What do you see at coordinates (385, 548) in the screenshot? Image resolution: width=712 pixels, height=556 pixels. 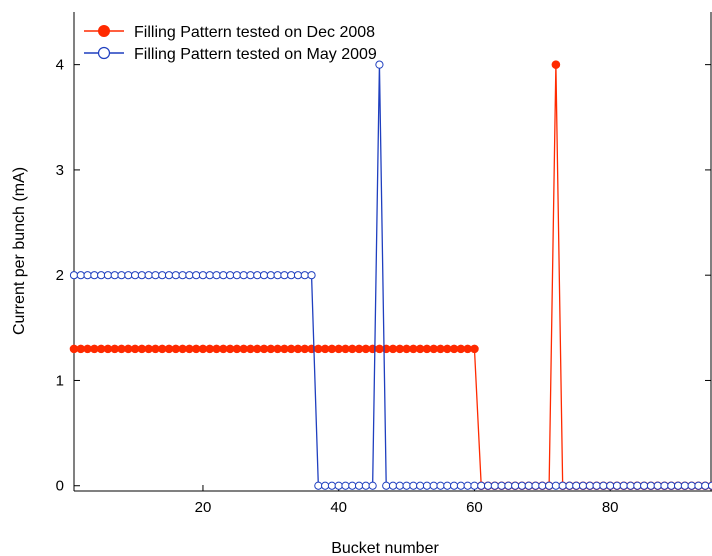 I see `x-axis-title: Bucket number` at bounding box center [385, 548].